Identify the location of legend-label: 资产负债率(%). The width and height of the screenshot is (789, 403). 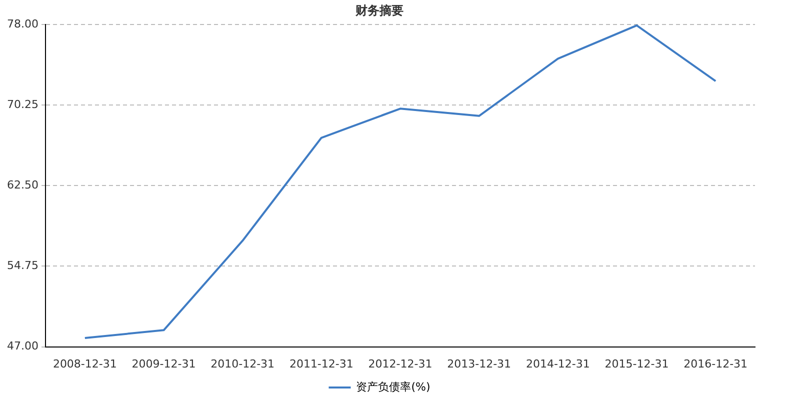
(393, 387).